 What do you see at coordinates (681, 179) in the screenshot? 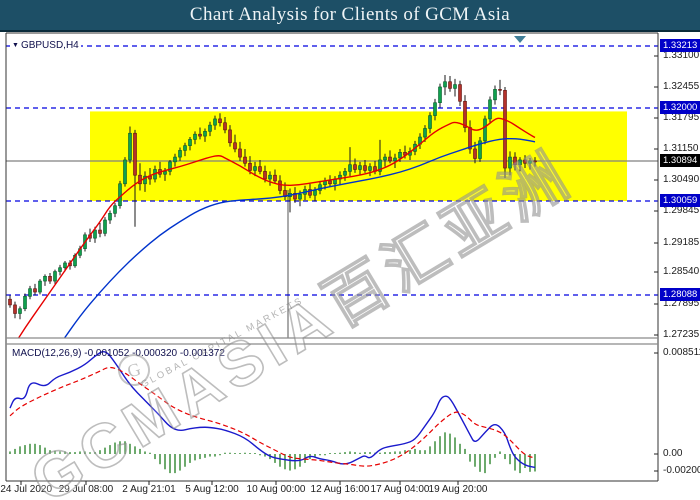
I see `price-tick-label: 1.30490` at bounding box center [681, 179].